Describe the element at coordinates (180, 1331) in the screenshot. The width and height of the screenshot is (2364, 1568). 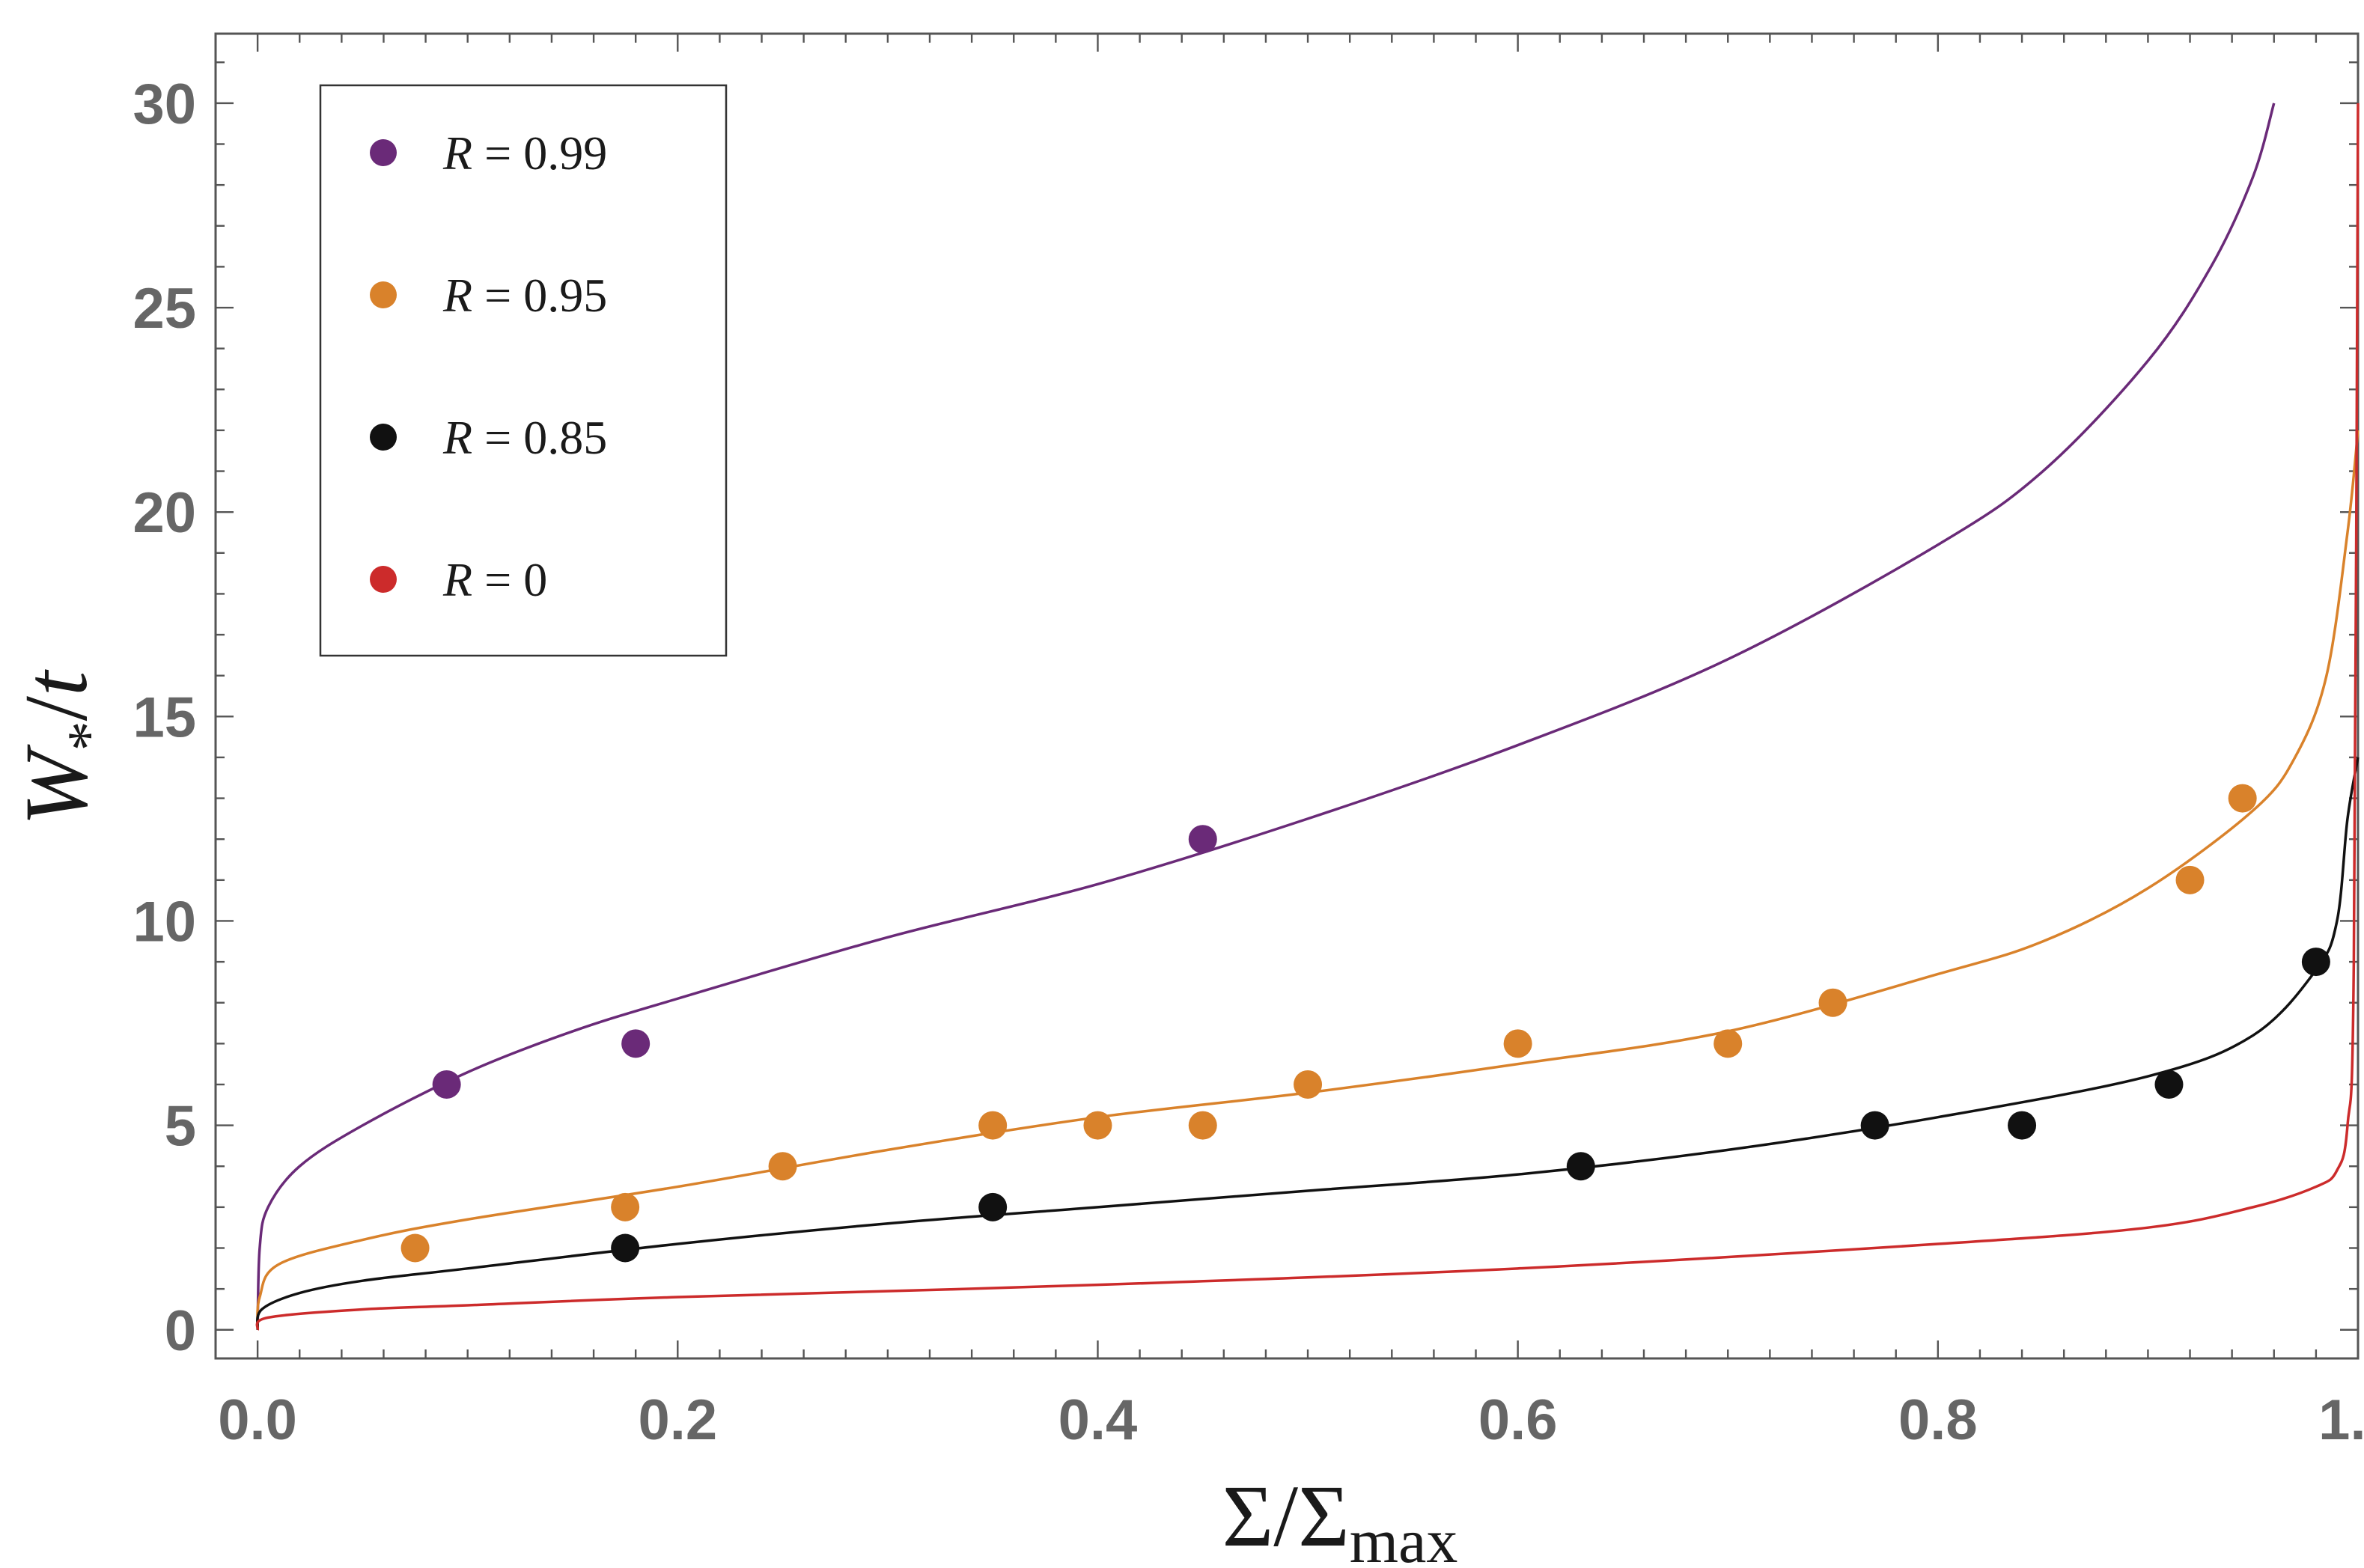
I see `y-tick-label: 0` at that location.